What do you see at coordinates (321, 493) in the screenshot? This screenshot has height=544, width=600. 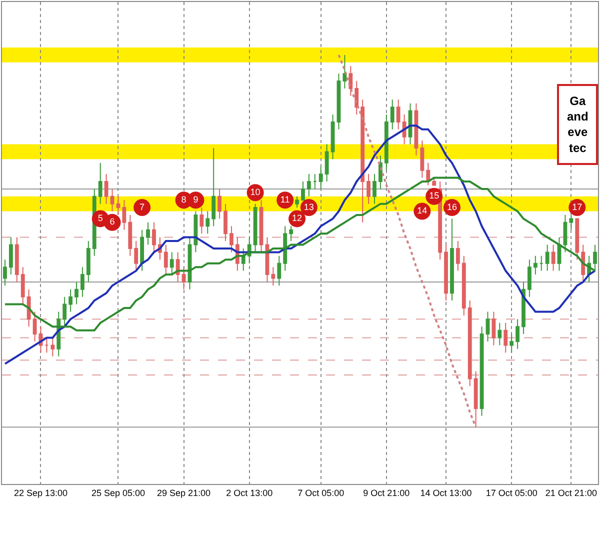 I see `x-tick-label: 7 Oct 05:00` at bounding box center [321, 493].